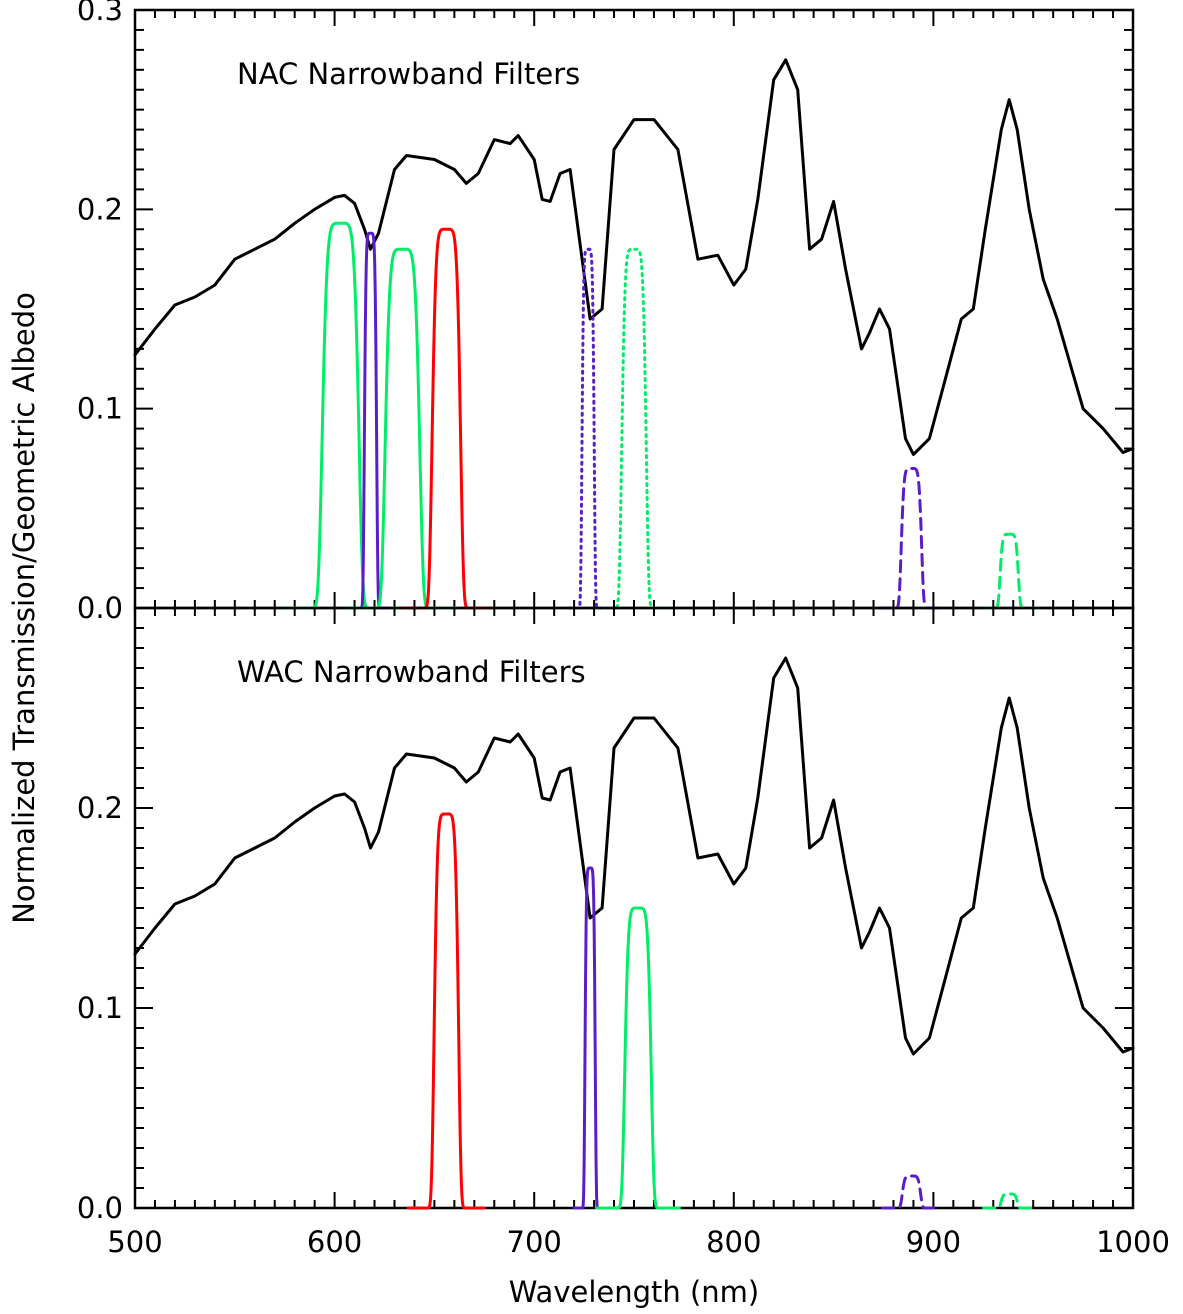 The image size is (1183, 1314). I want to click on panel-title: WAC Narrowband Filters, so click(411, 672).